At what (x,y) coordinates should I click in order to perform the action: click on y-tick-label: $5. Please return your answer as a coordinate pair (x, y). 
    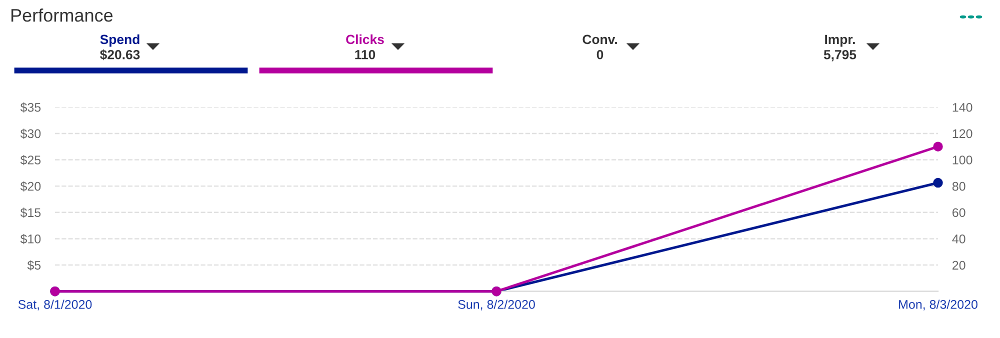
    Looking at the image, I should click on (34, 265).